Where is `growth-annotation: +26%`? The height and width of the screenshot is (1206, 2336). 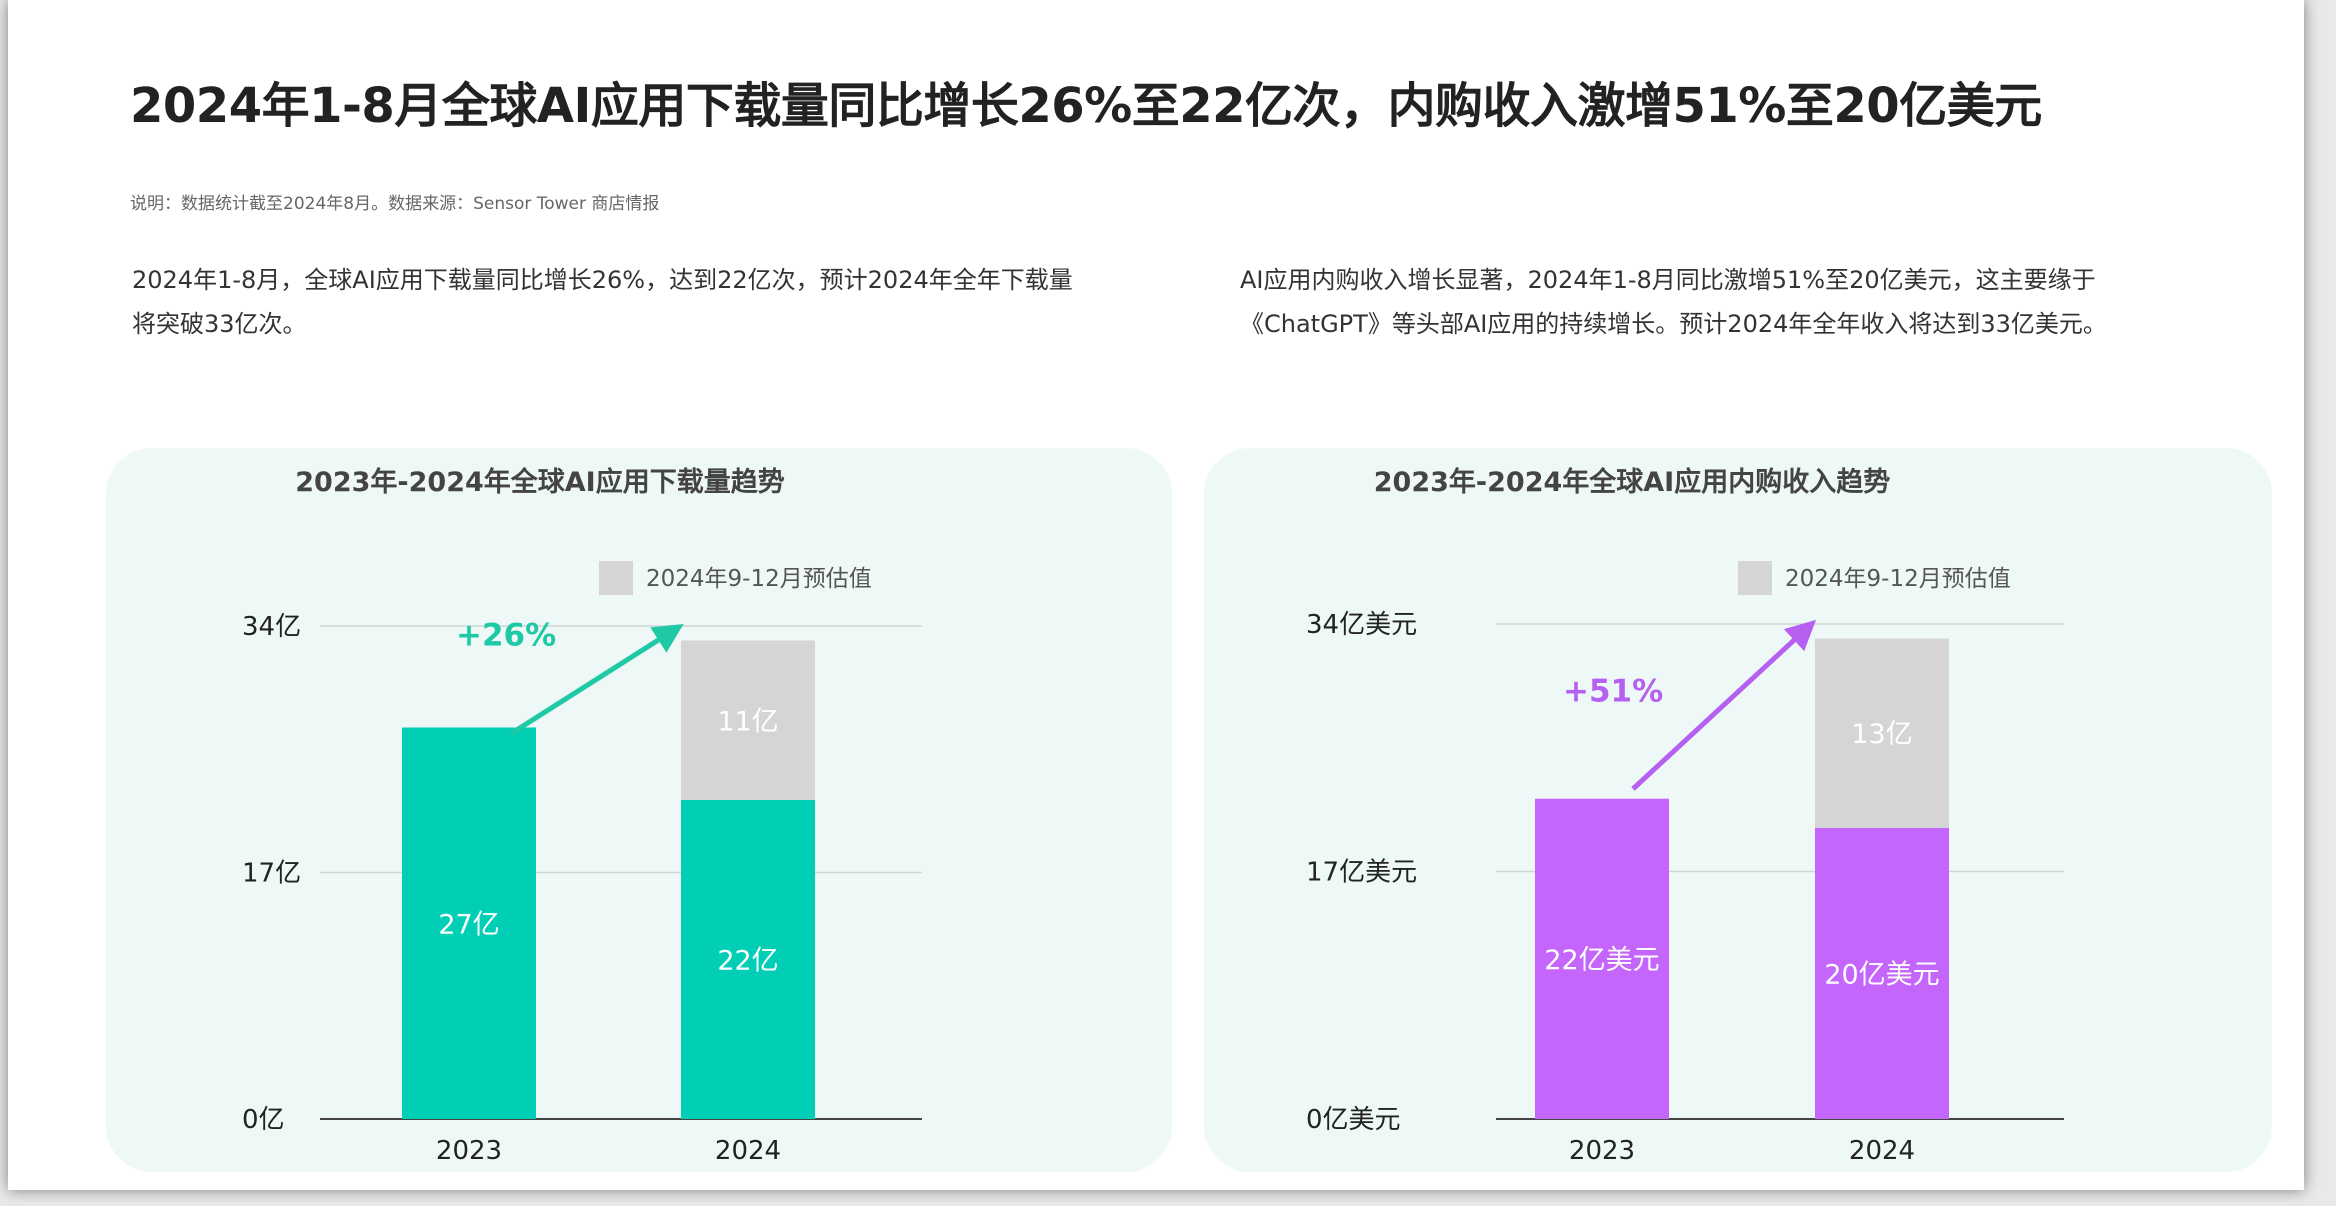
growth-annotation: +26% is located at coordinates (506, 635).